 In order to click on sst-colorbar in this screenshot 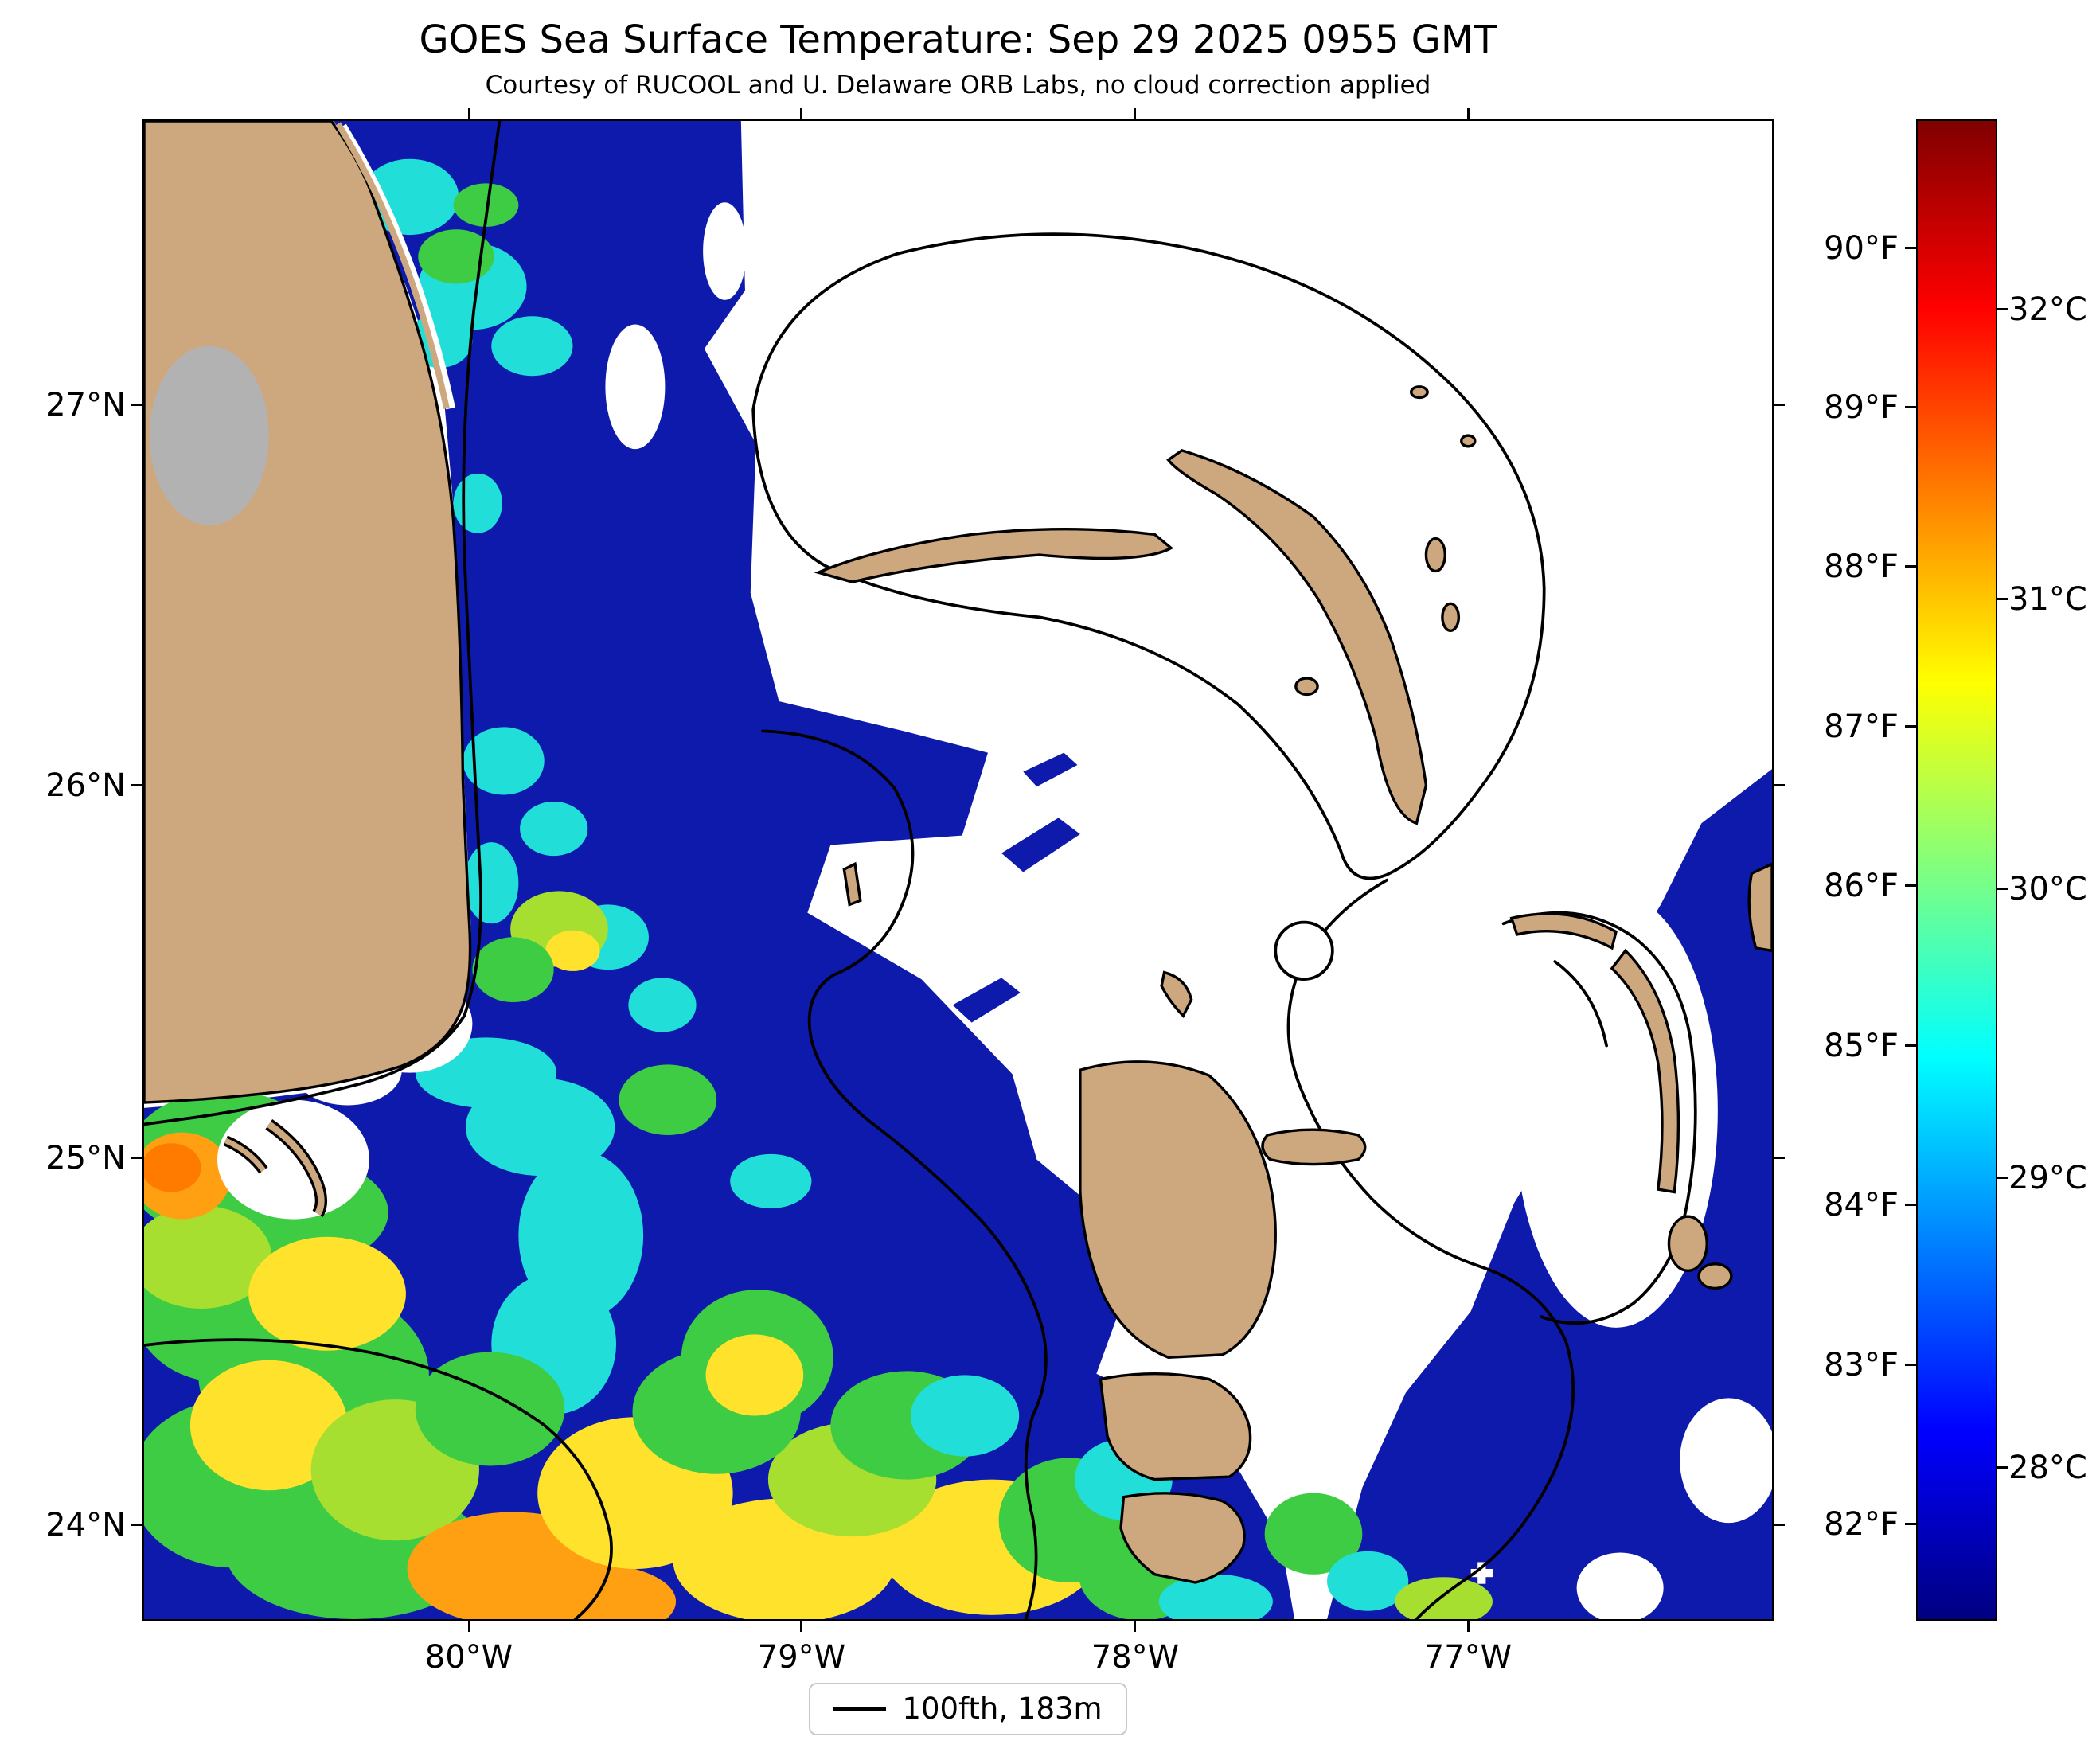, I will do `click(1956, 870)`.